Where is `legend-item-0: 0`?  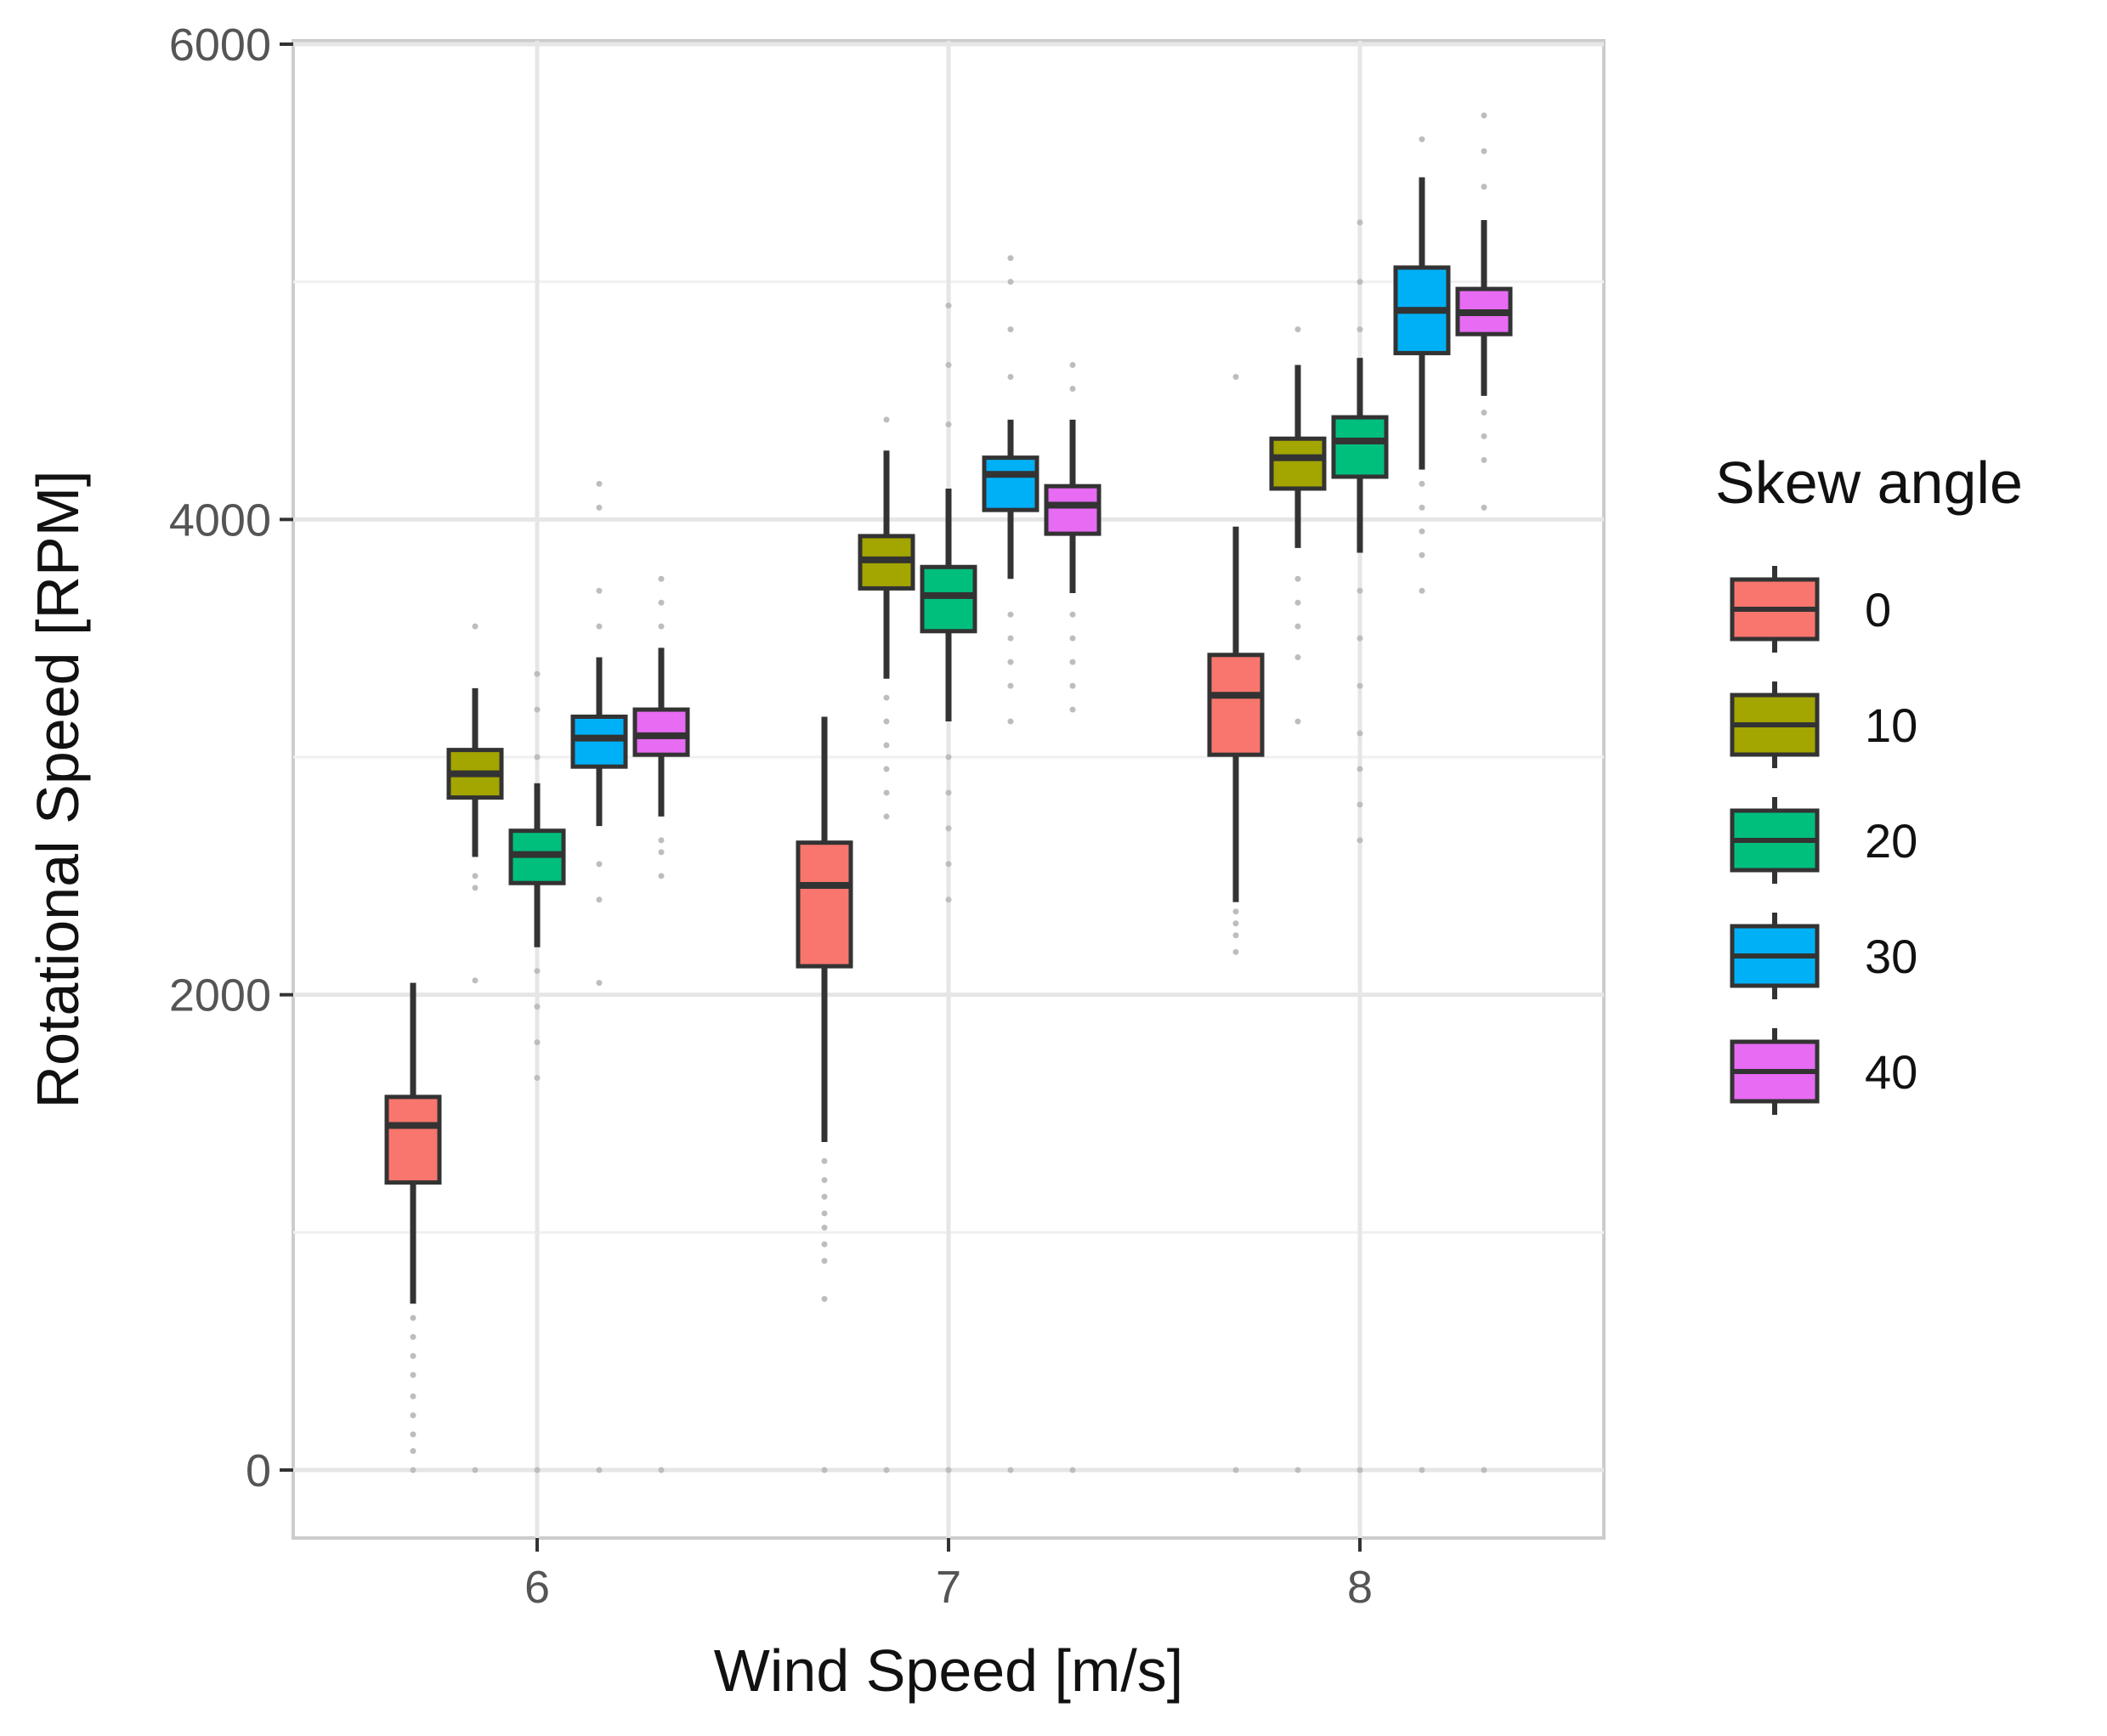 legend-item-0: 0 is located at coordinates (1810, 609).